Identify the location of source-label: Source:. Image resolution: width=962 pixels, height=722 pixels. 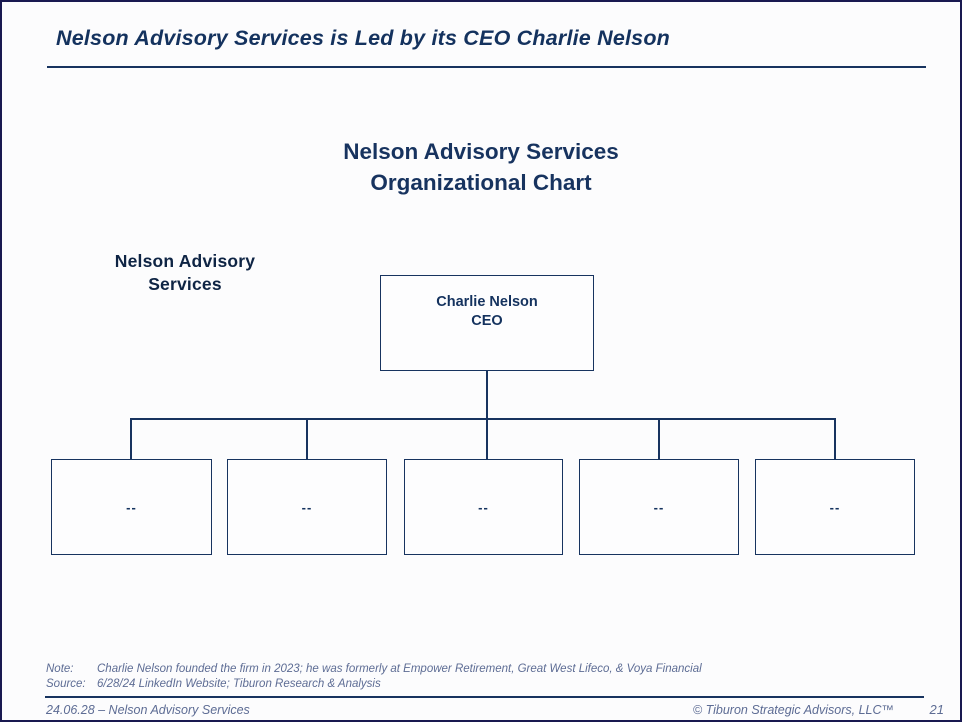
(66, 684).